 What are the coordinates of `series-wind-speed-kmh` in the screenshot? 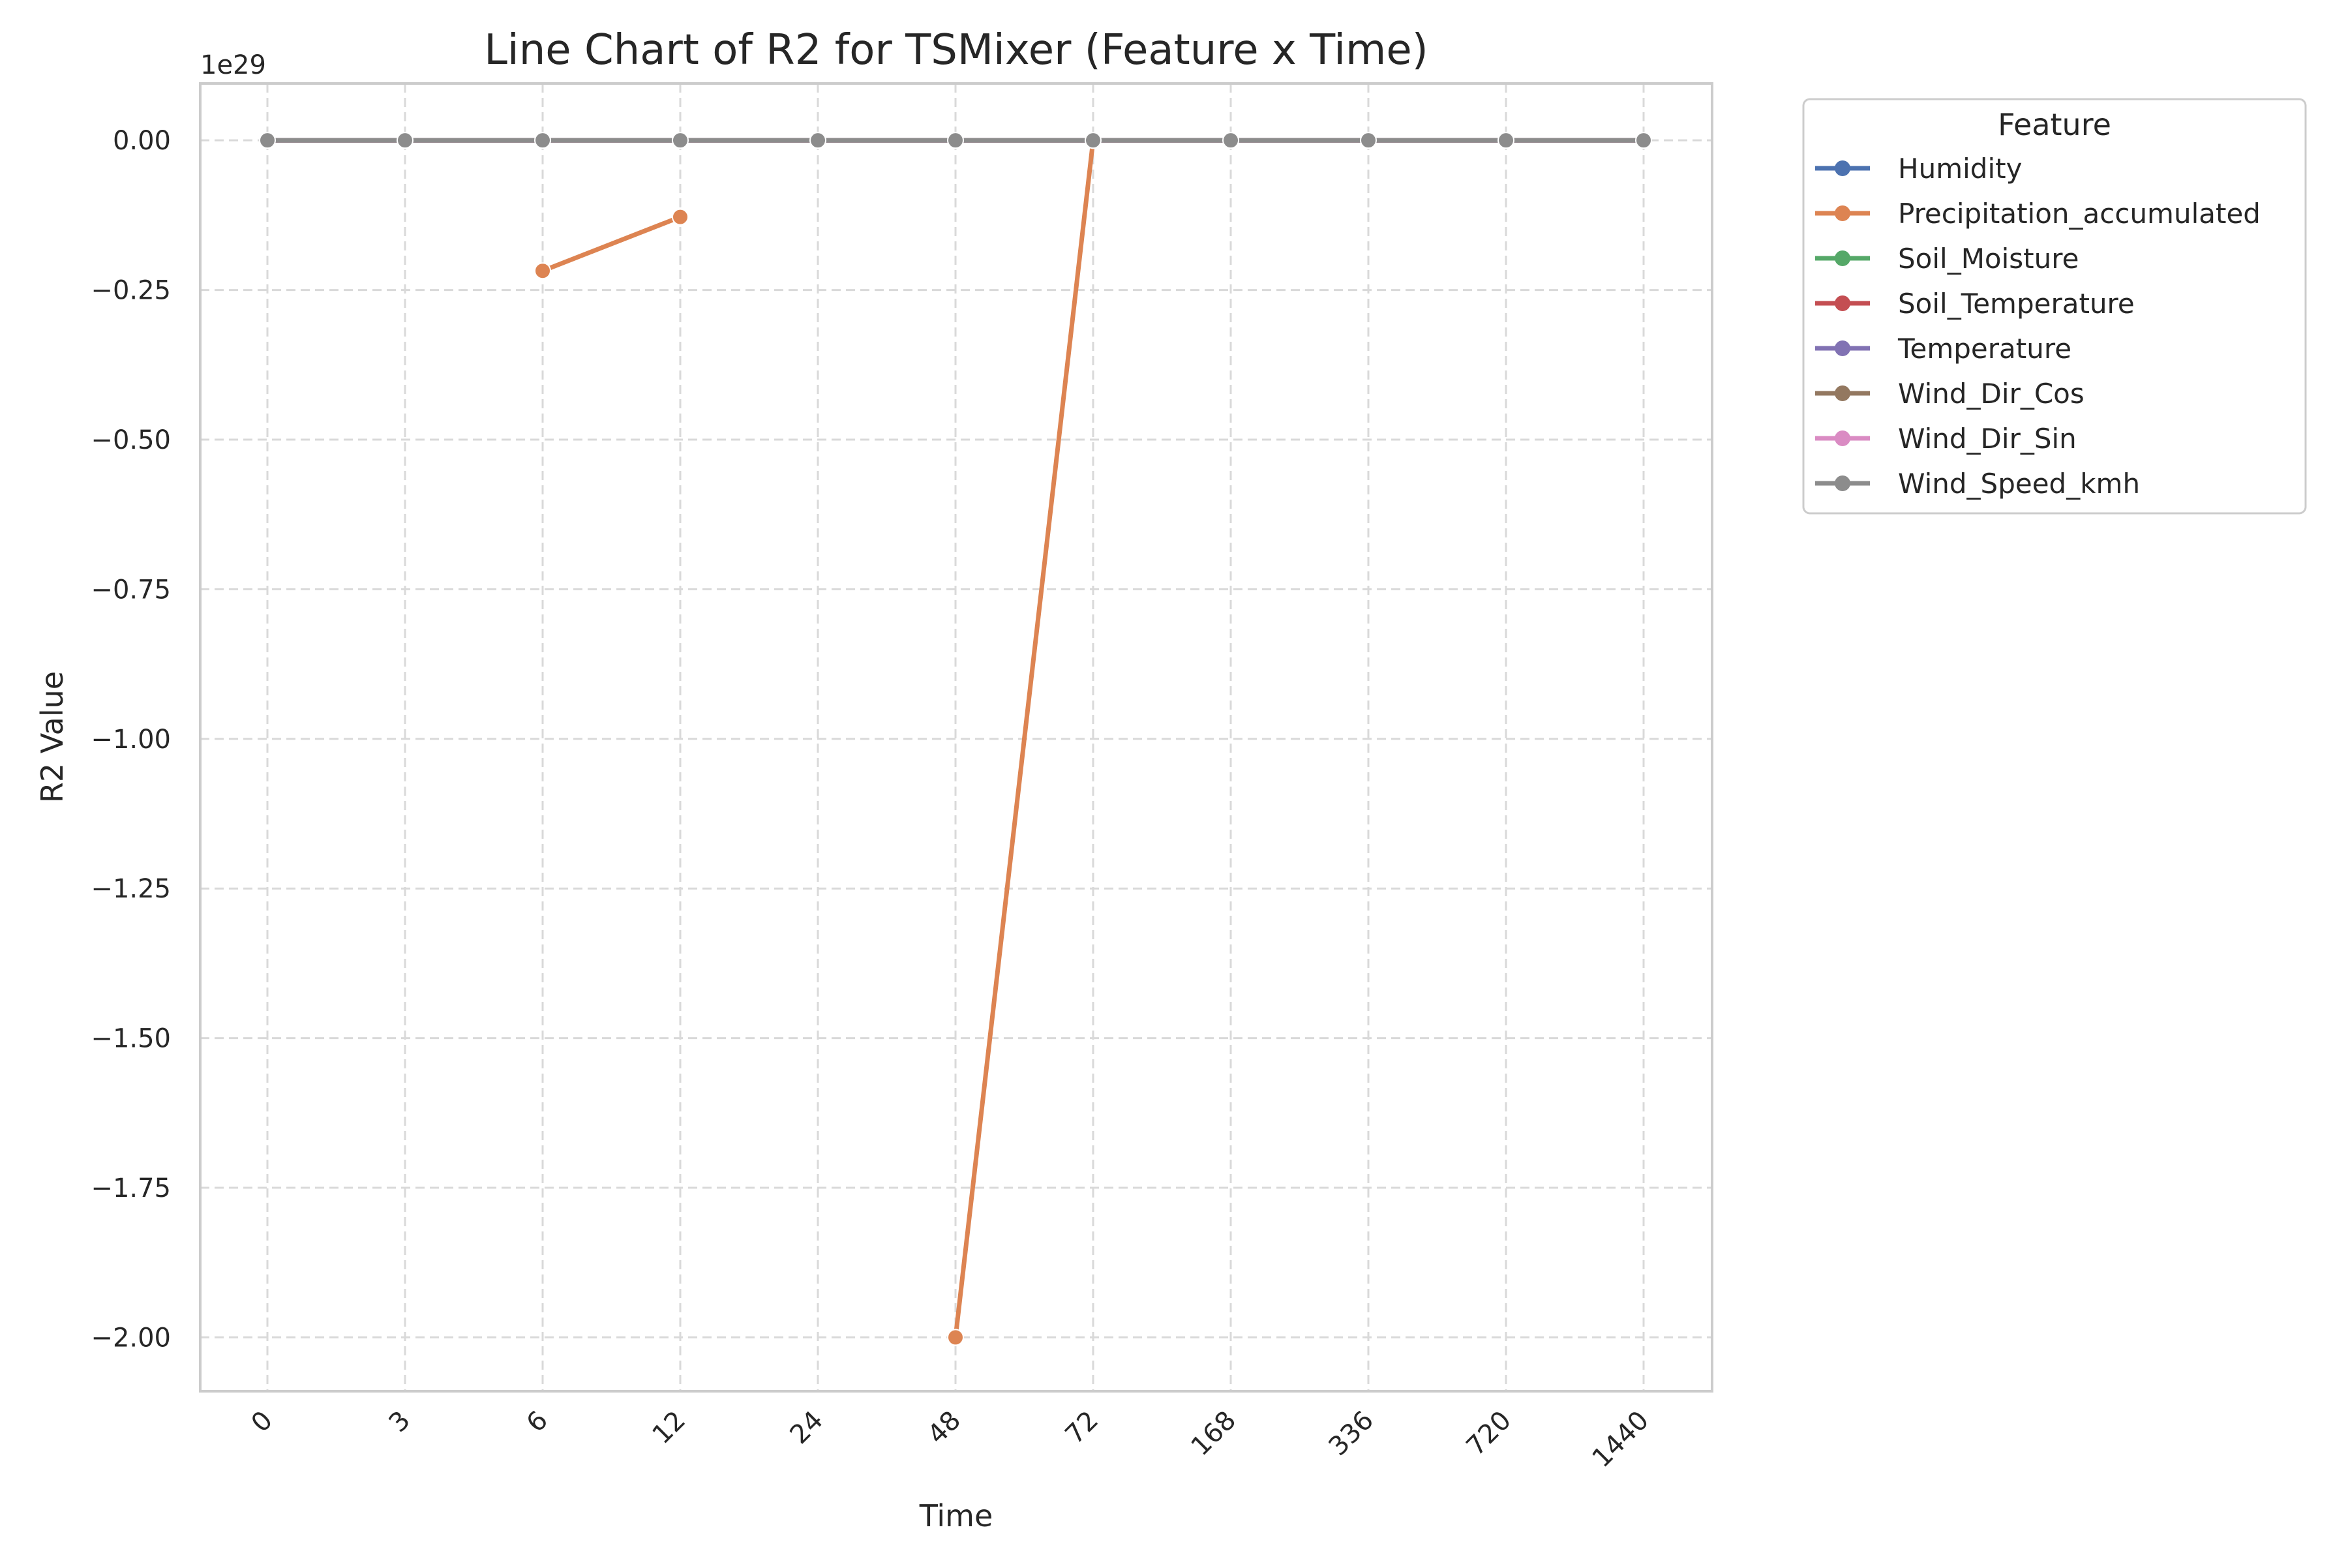 It's located at (956, 140).